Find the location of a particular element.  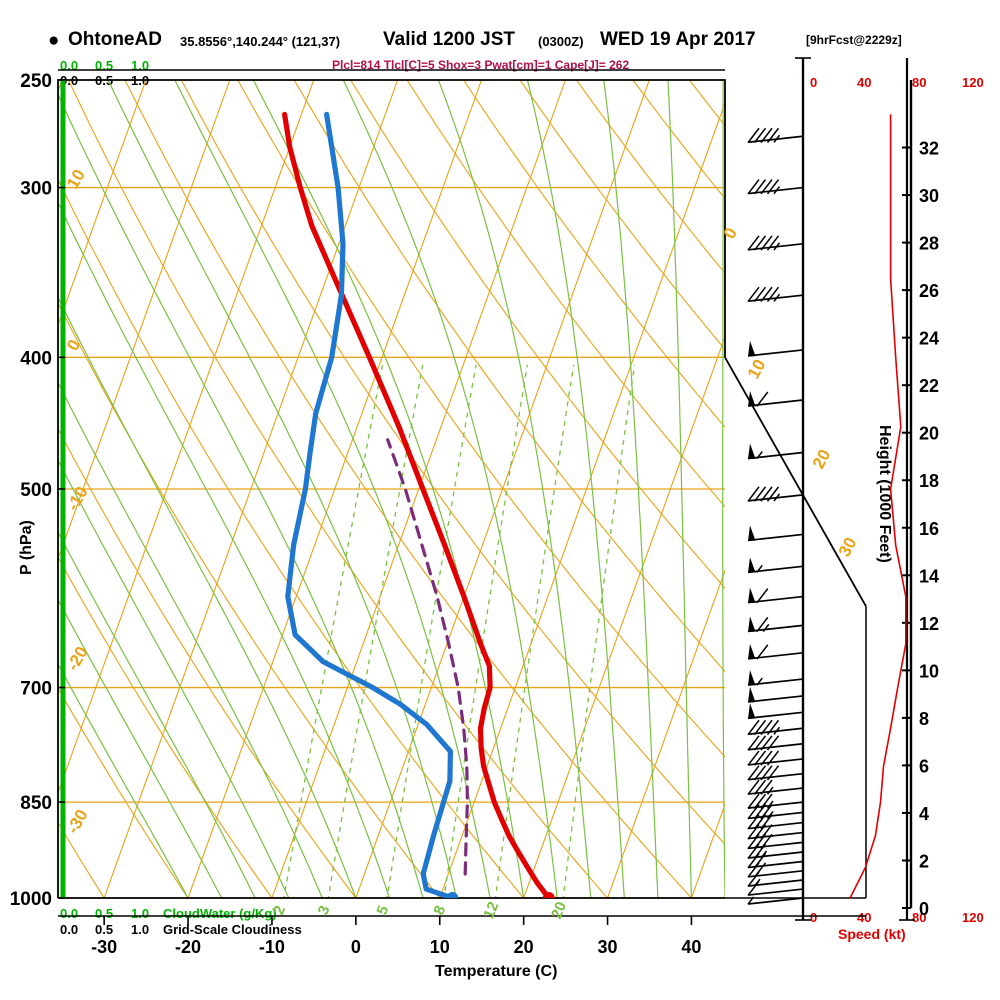

cloudwater-bottom-tick-0: 0.0 is located at coordinates (69, 913).